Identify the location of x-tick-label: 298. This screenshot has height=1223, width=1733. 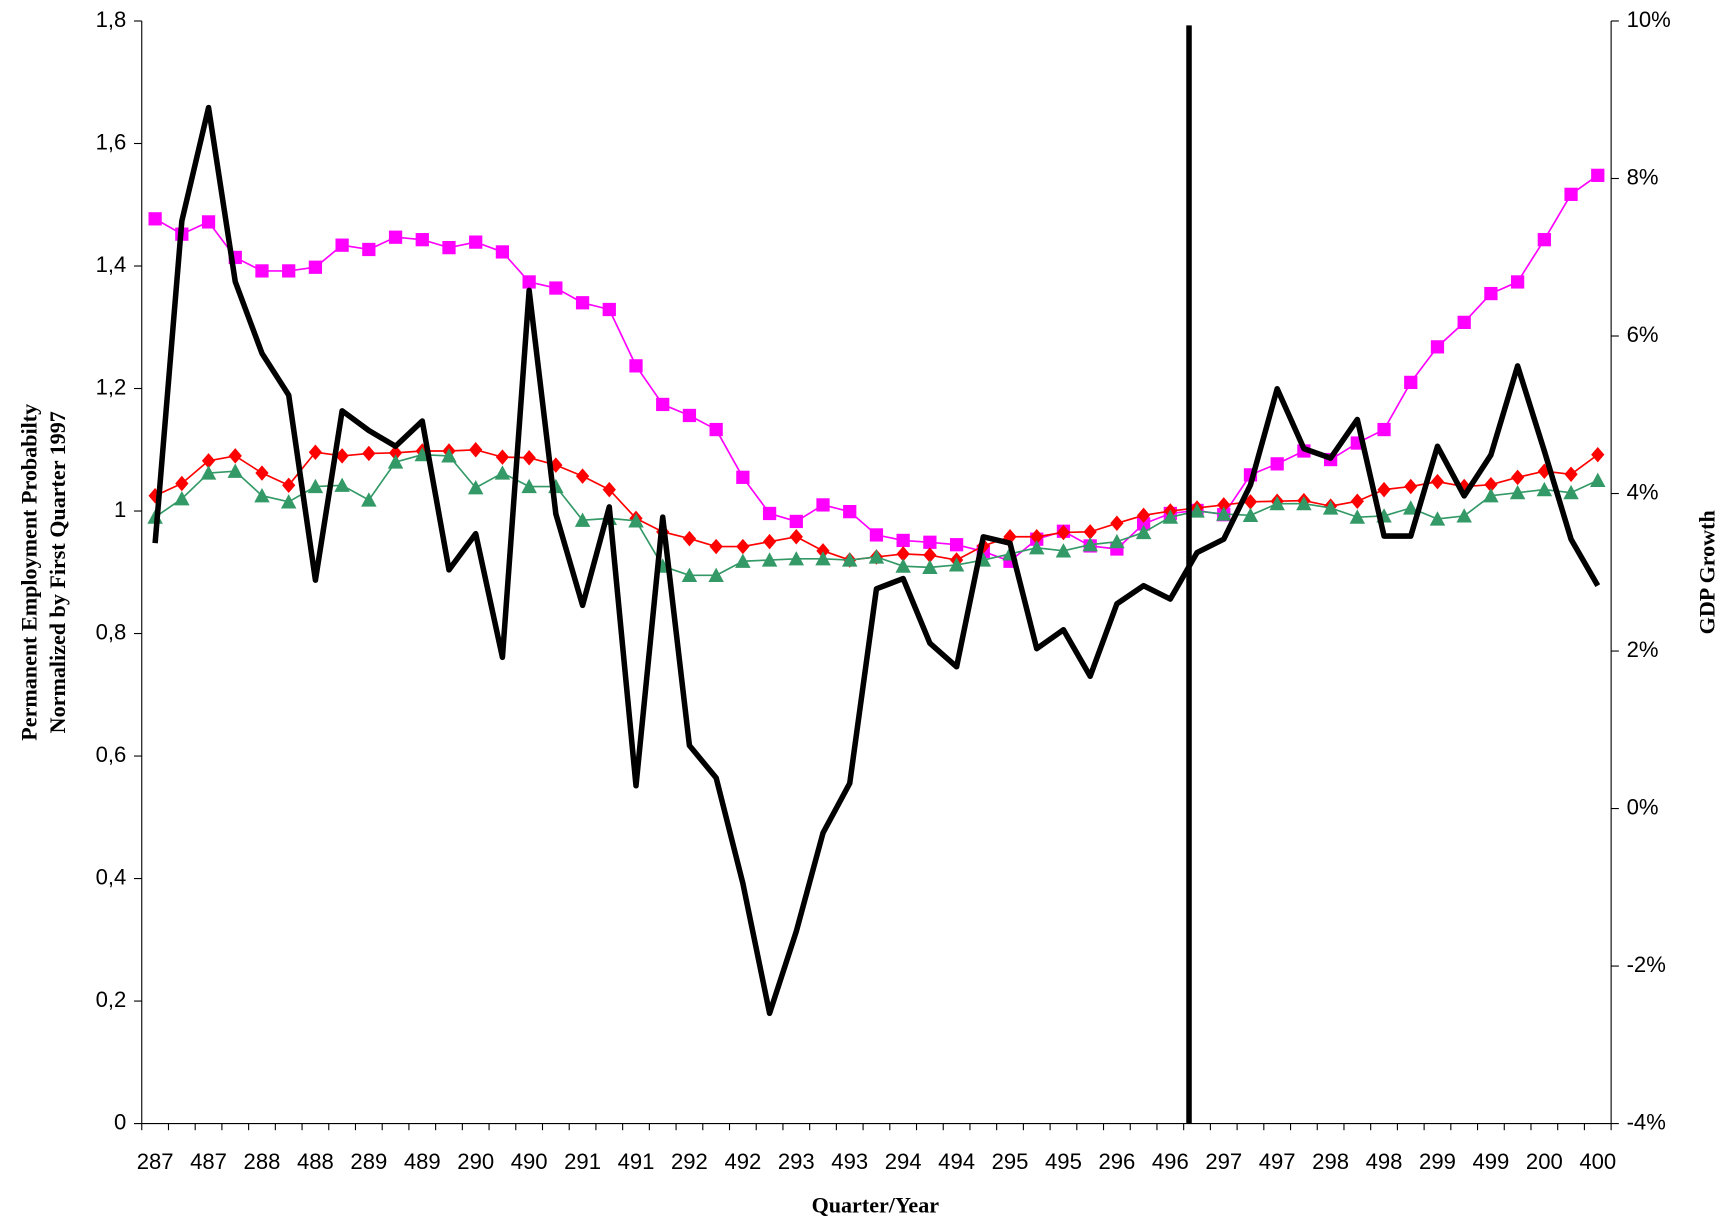
(1330, 1161).